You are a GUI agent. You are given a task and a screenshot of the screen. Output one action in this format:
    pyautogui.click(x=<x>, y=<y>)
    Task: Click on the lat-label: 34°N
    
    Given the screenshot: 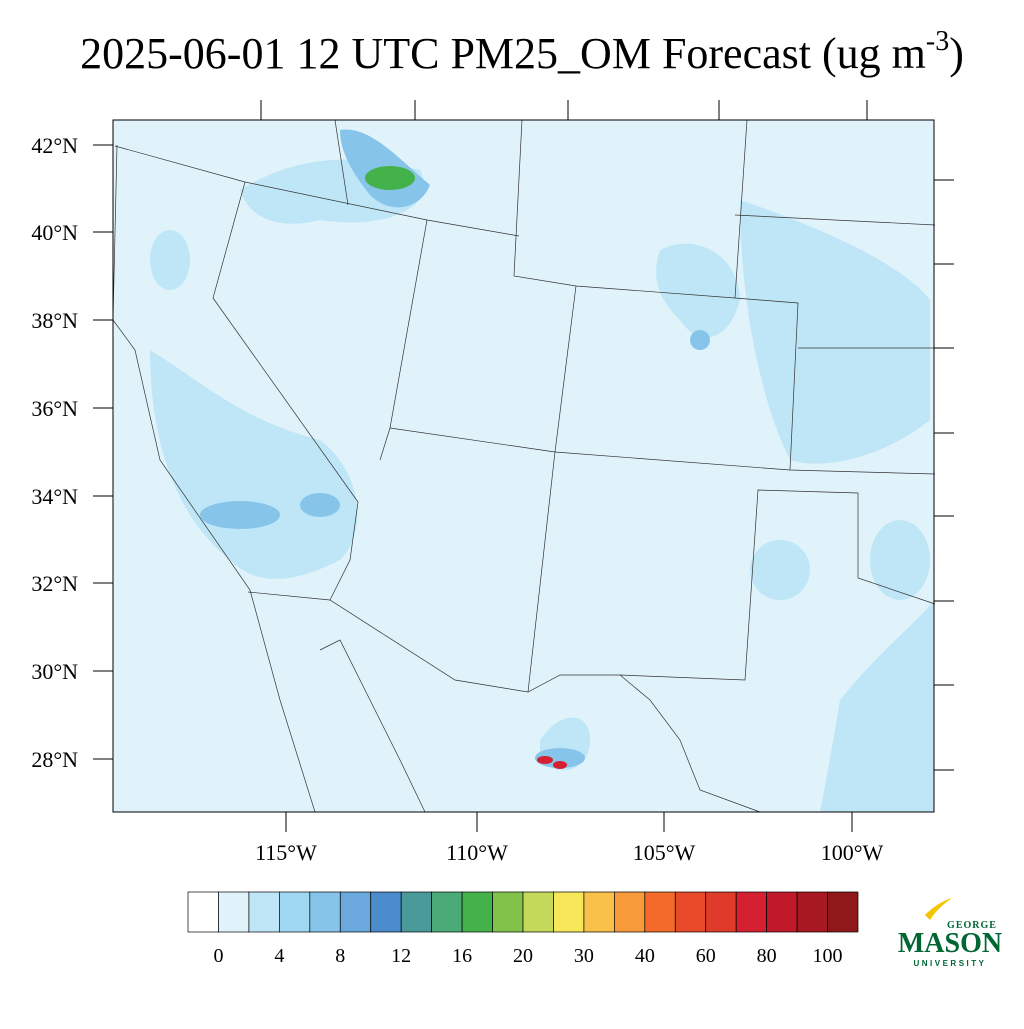 What is the action you would take?
    pyautogui.click(x=54, y=496)
    